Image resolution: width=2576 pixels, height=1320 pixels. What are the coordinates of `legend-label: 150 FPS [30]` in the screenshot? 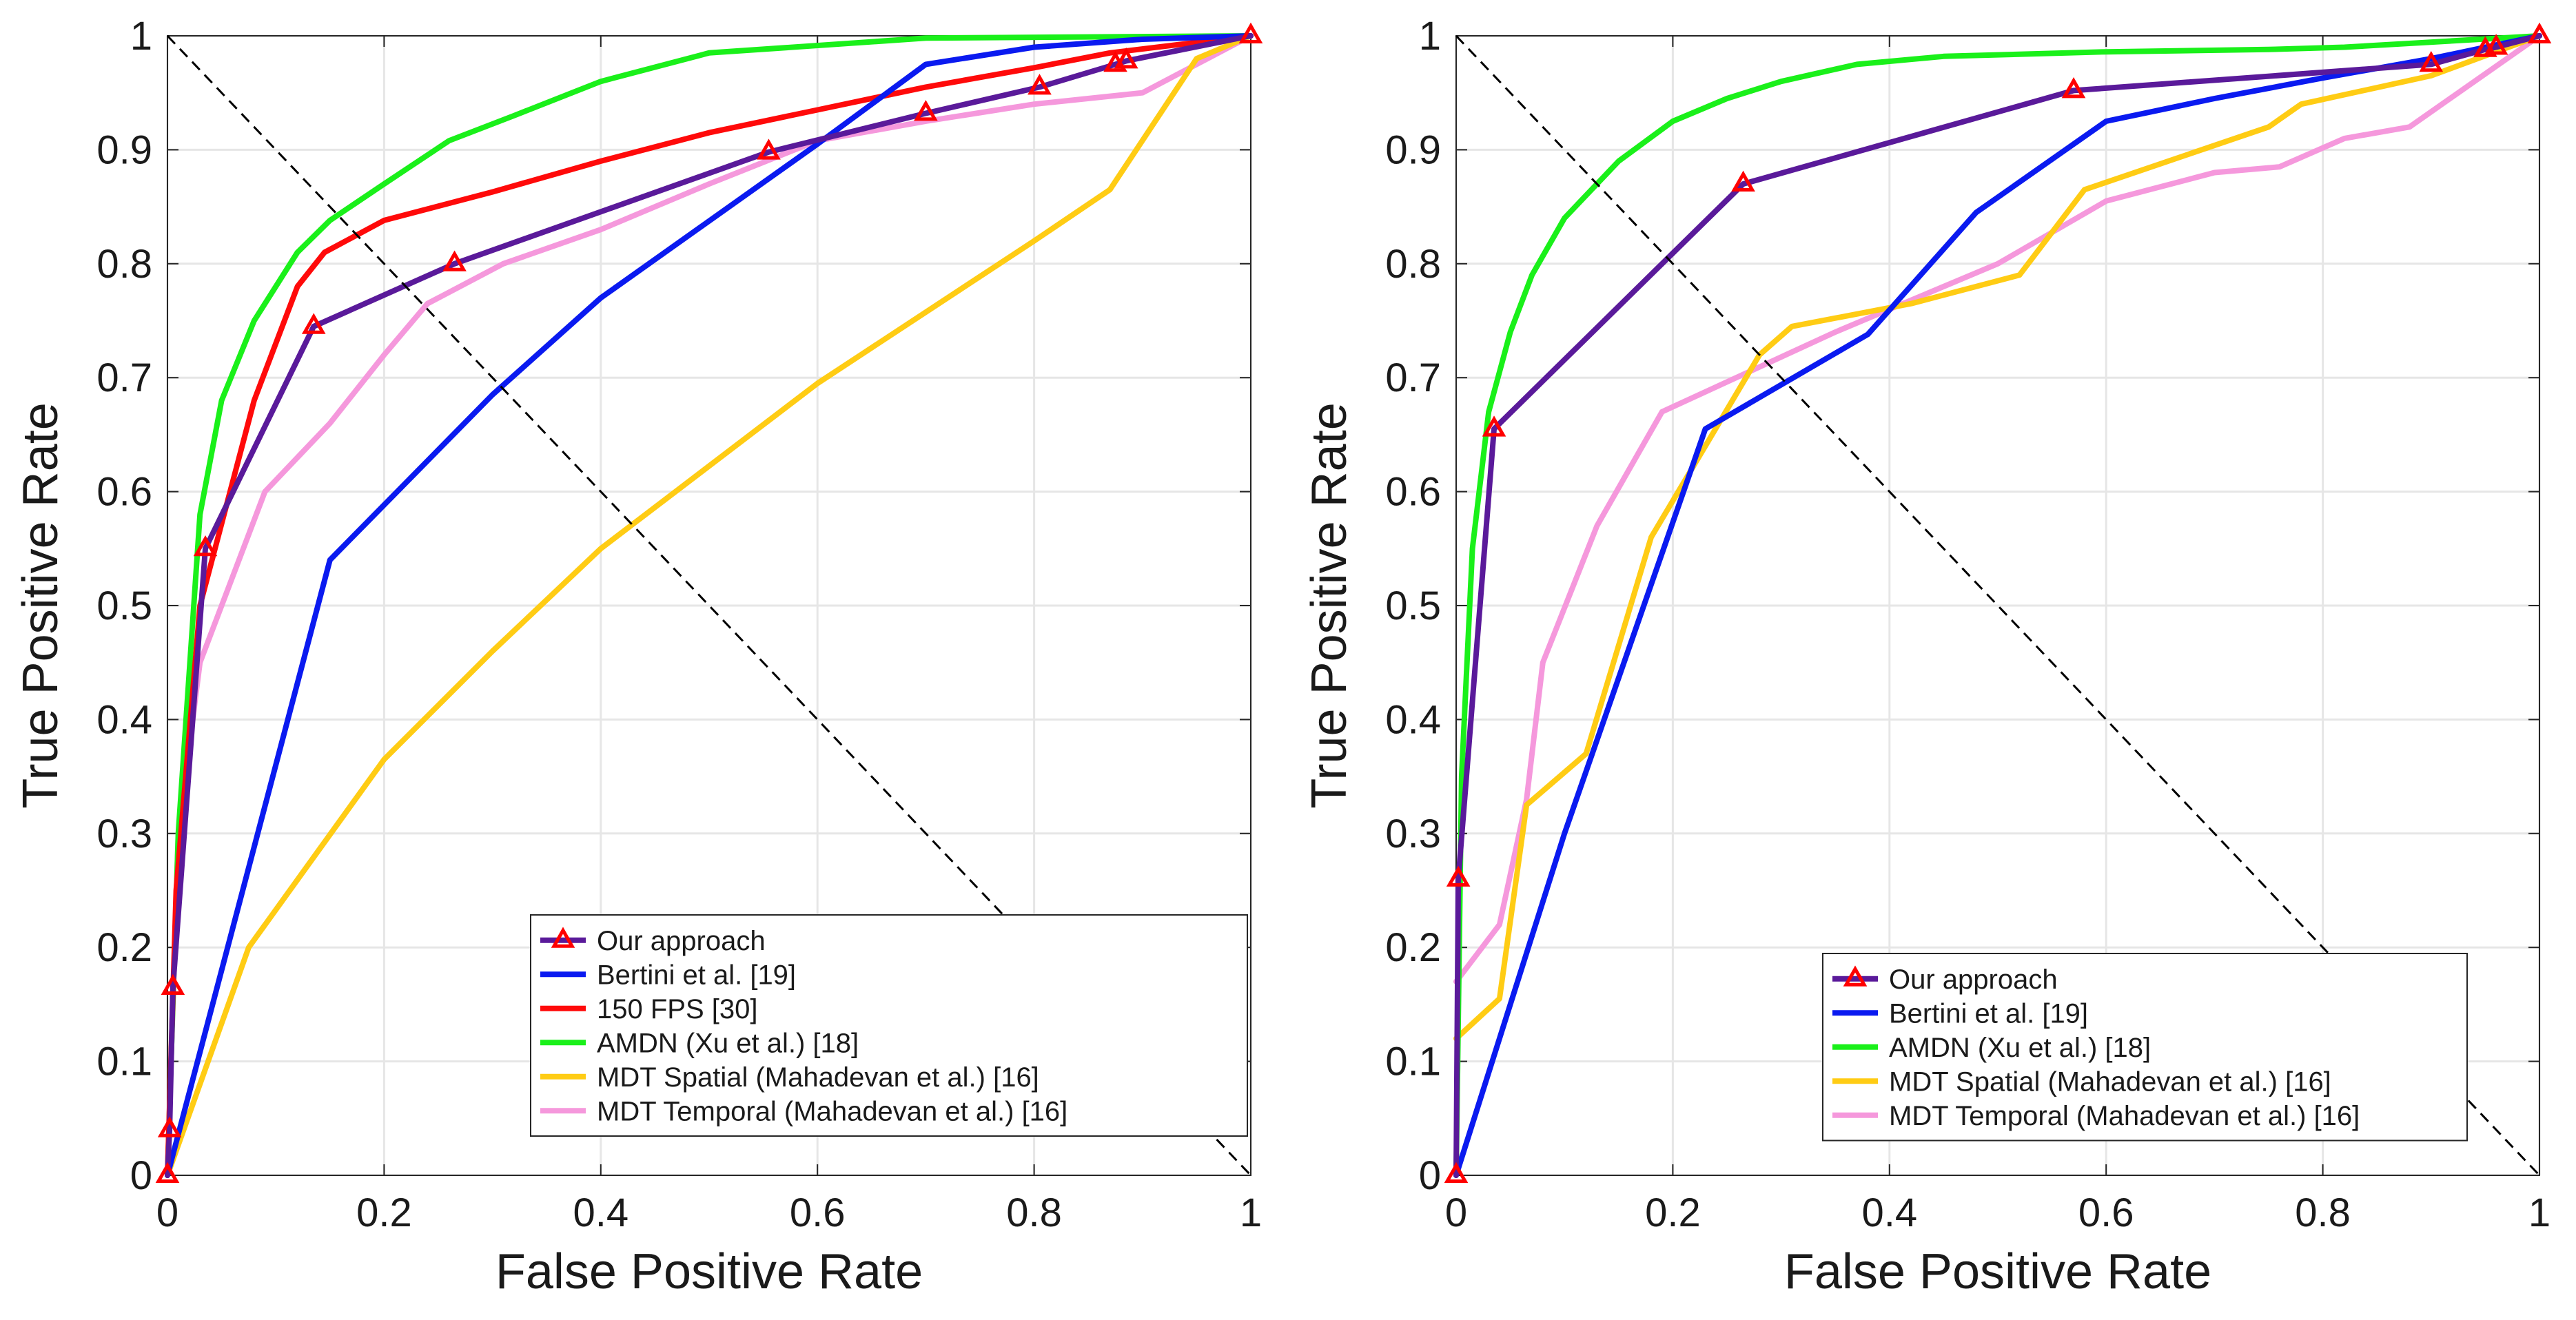 It's located at (677, 1009).